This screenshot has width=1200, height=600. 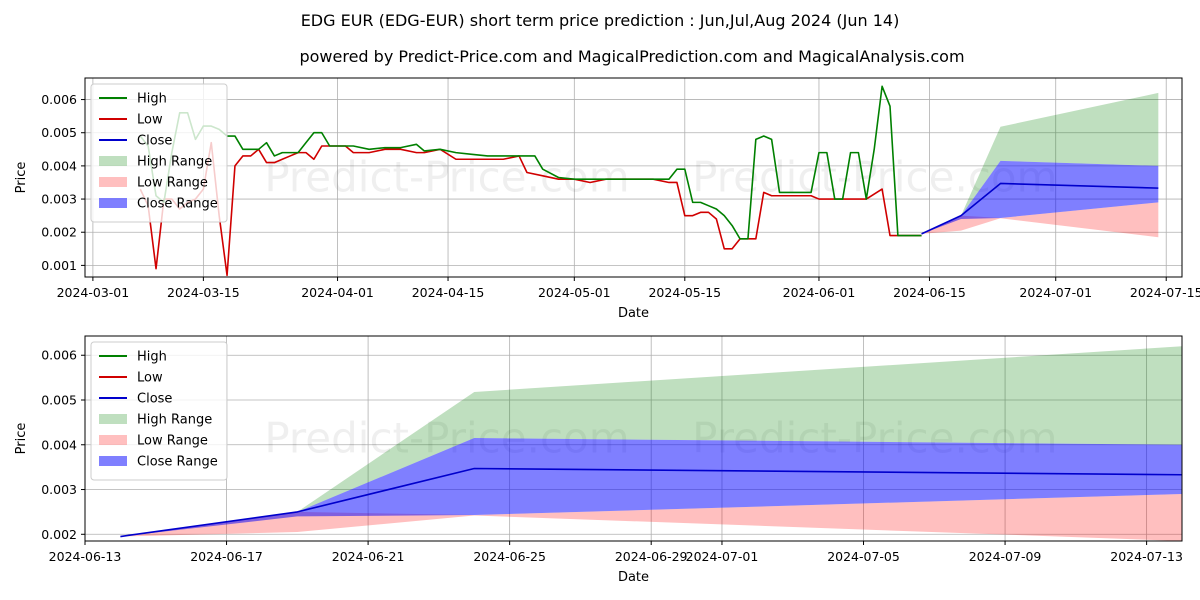 What do you see at coordinates (574, 292) in the screenshot?
I see `x-tick-label: 2024-05-01` at bounding box center [574, 292].